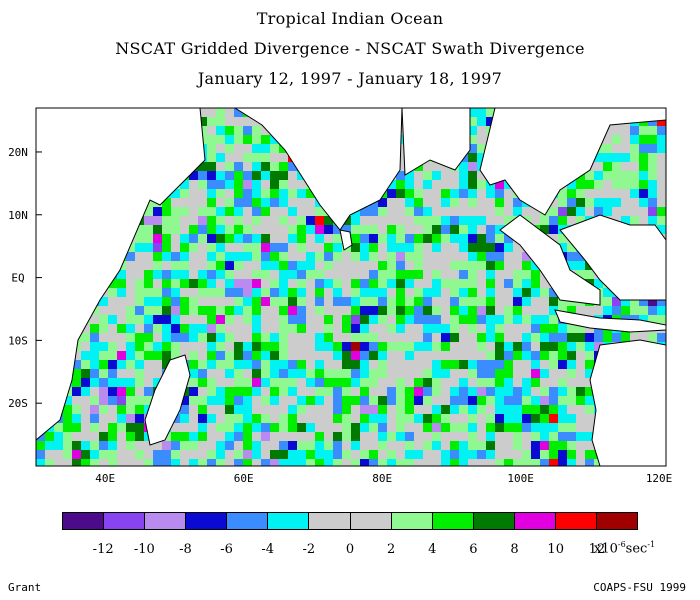 The height and width of the screenshot is (600, 700). Describe the element at coordinates (391, 549) in the screenshot. I see `colorbar-tick-label: 2` at that location.